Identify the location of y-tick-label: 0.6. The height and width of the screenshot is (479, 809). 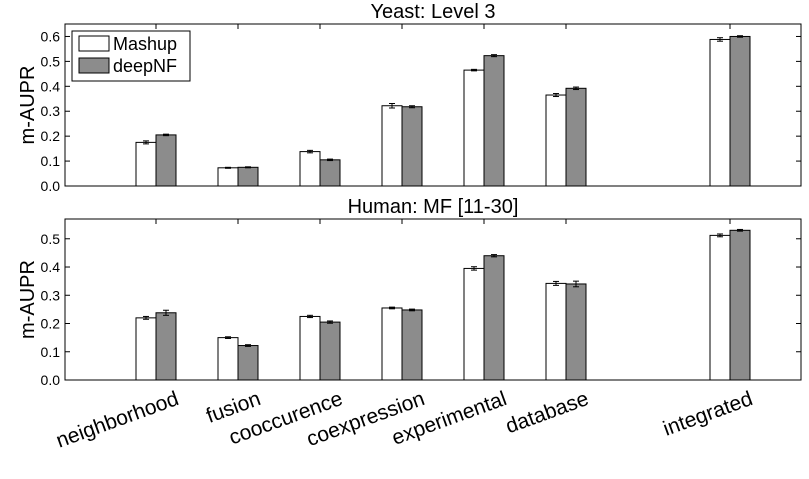
(51, 36).